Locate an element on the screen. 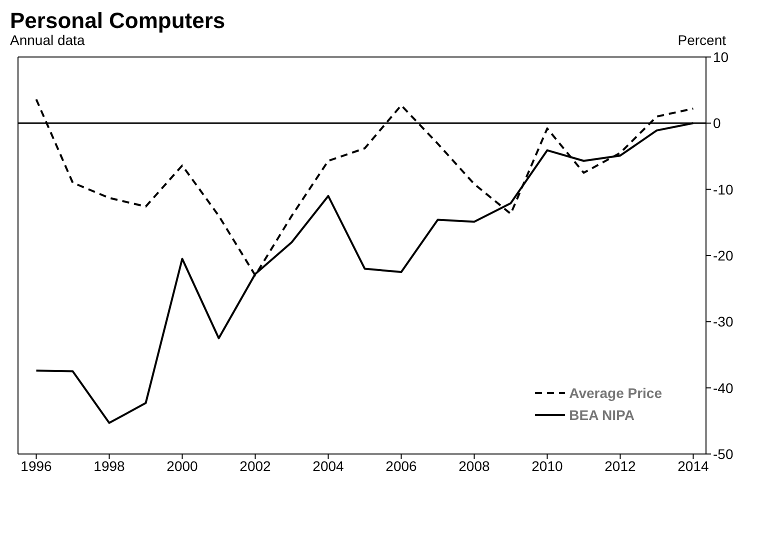 Image resolution: width=760 pixels, height=544 pixels. x-tick-label: 1998 is located at coordinates (110, 466).